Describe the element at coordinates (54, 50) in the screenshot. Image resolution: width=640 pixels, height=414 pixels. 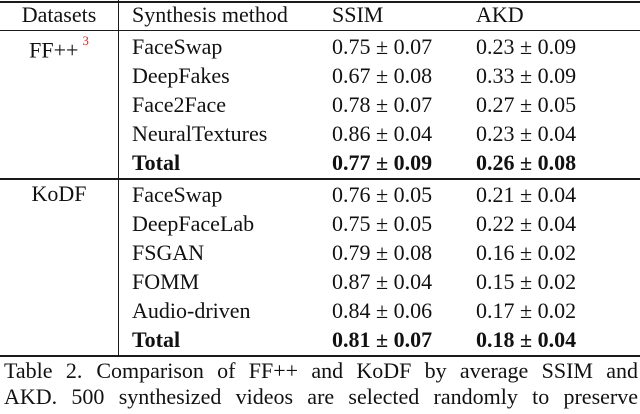
I see `dataset-label: FF++` at that location.